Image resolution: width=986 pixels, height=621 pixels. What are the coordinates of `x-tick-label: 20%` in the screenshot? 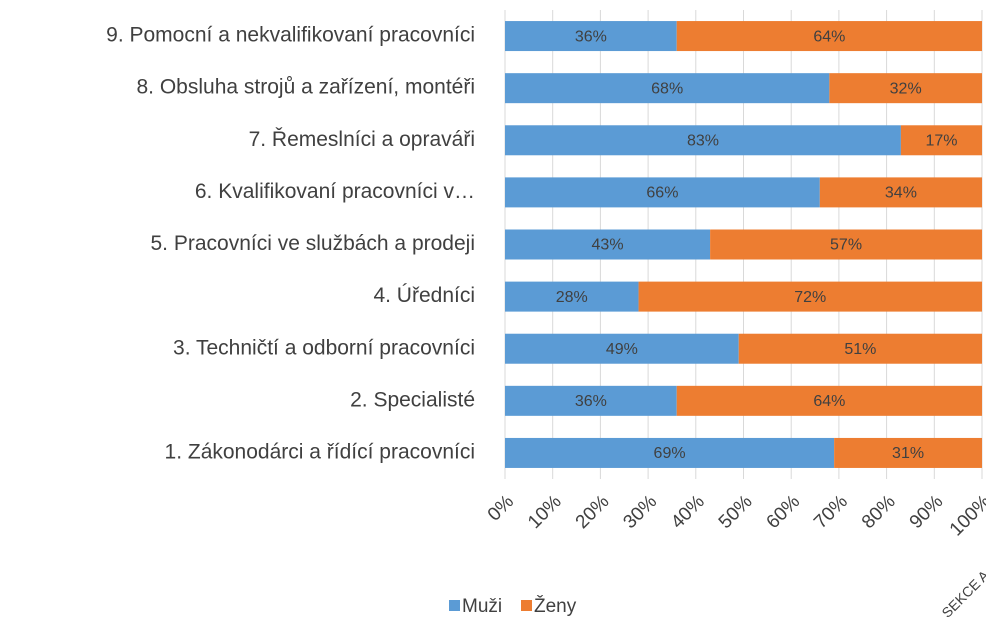 It's located at (593, 512).